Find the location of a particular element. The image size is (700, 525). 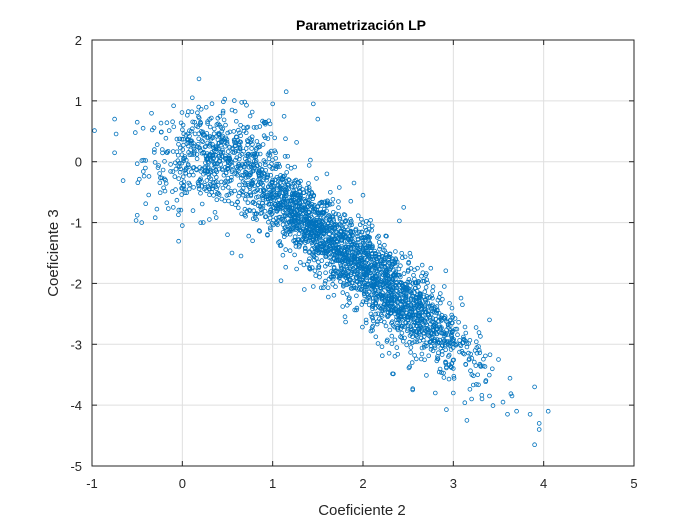

y-tick-label: -5 is located at coordinates (76, 466).